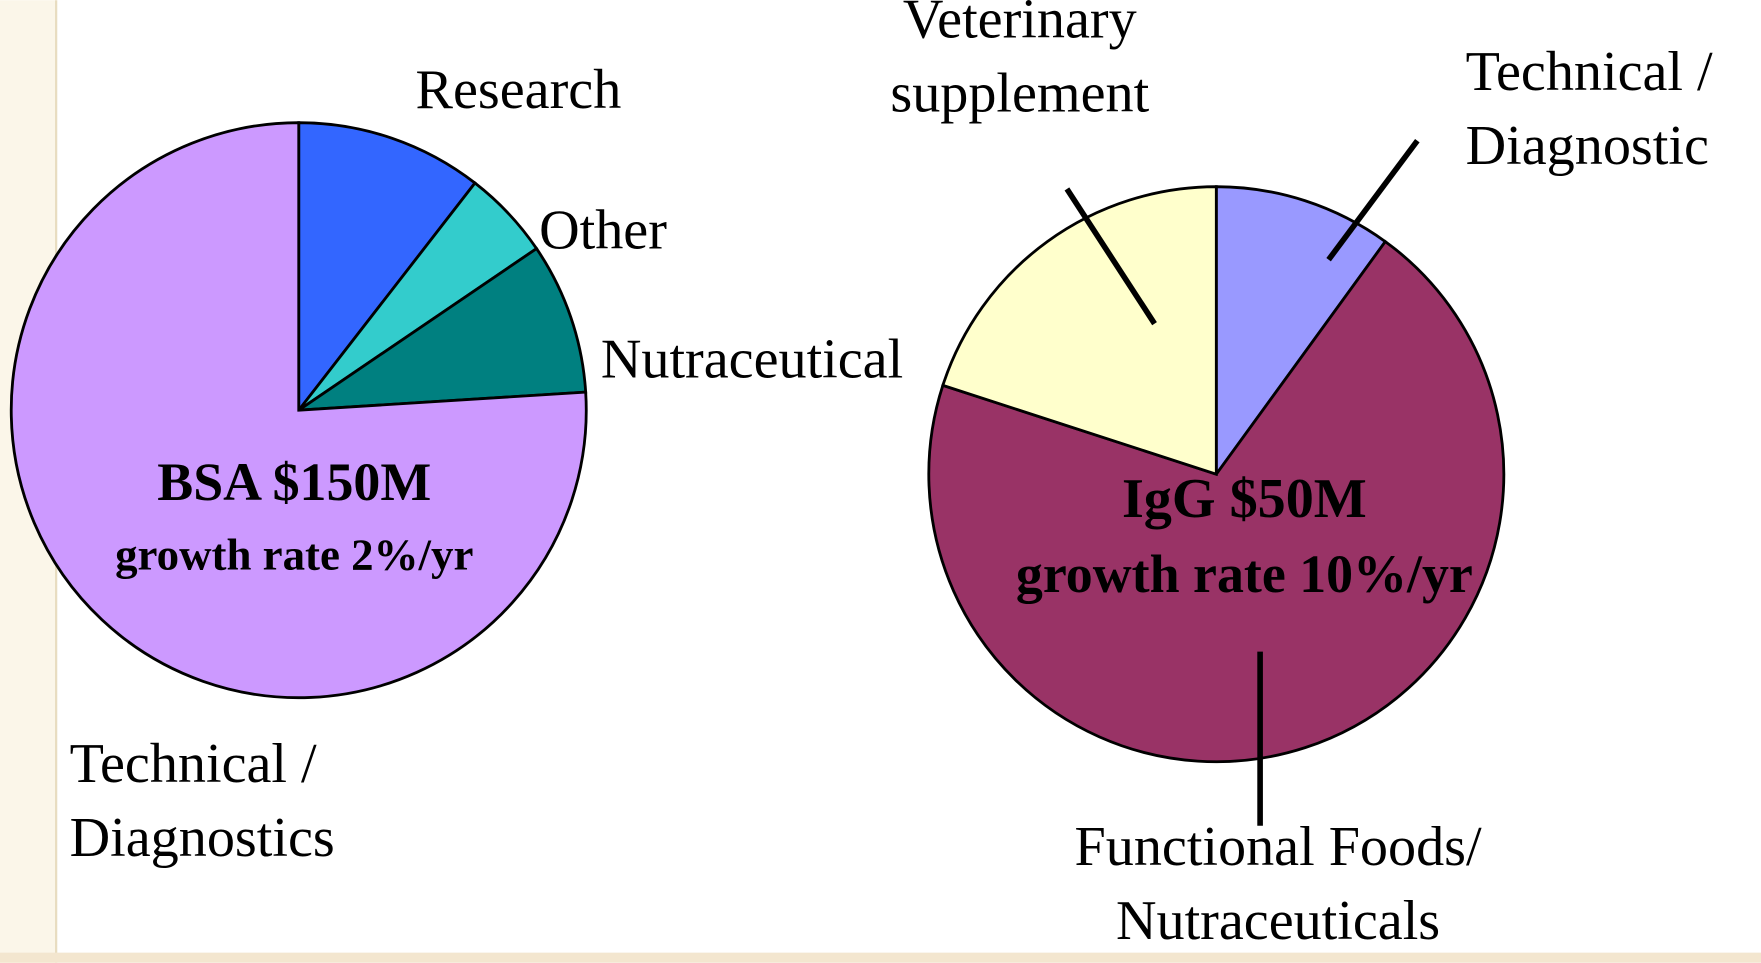 This screenshot has height=963, width=1761. What do you see at coordinates (880, 957) in the screenshot?
I see `bottom-band` at bounding box center [880, 957].